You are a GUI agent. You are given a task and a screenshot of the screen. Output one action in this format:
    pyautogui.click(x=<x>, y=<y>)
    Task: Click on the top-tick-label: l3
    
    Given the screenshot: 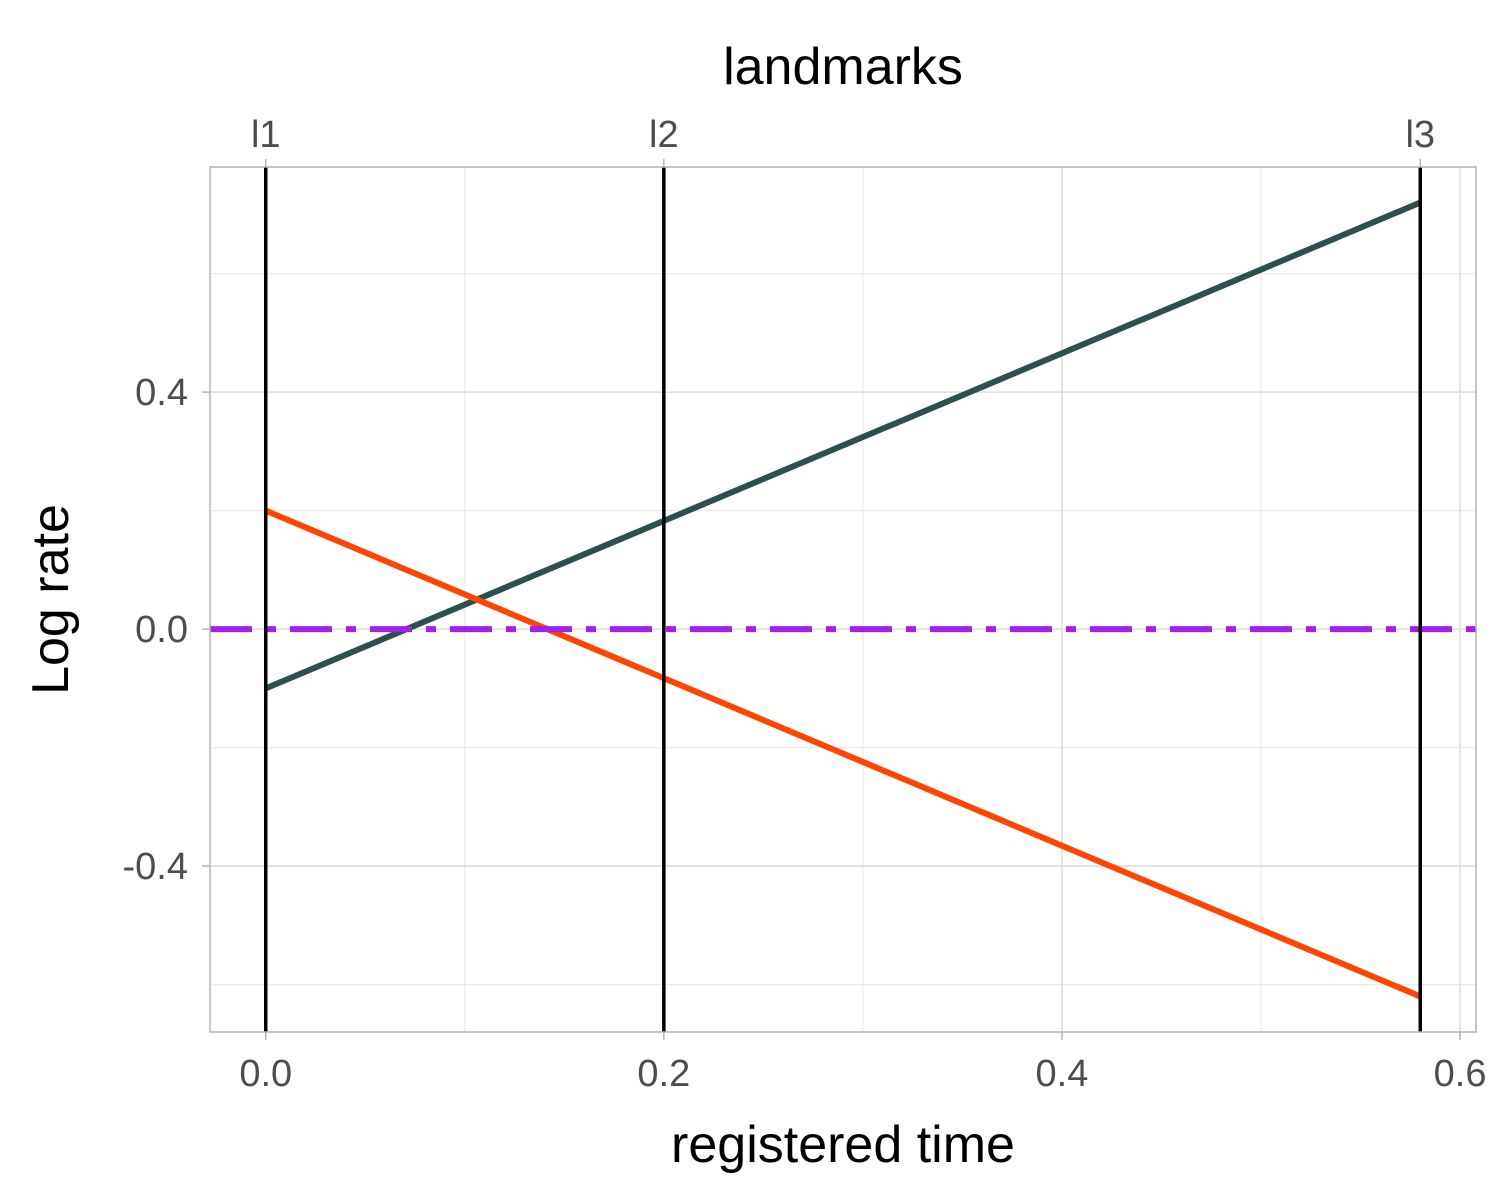 What is the action you would take?
    pyautogui.click(x=1420, y=135)
    